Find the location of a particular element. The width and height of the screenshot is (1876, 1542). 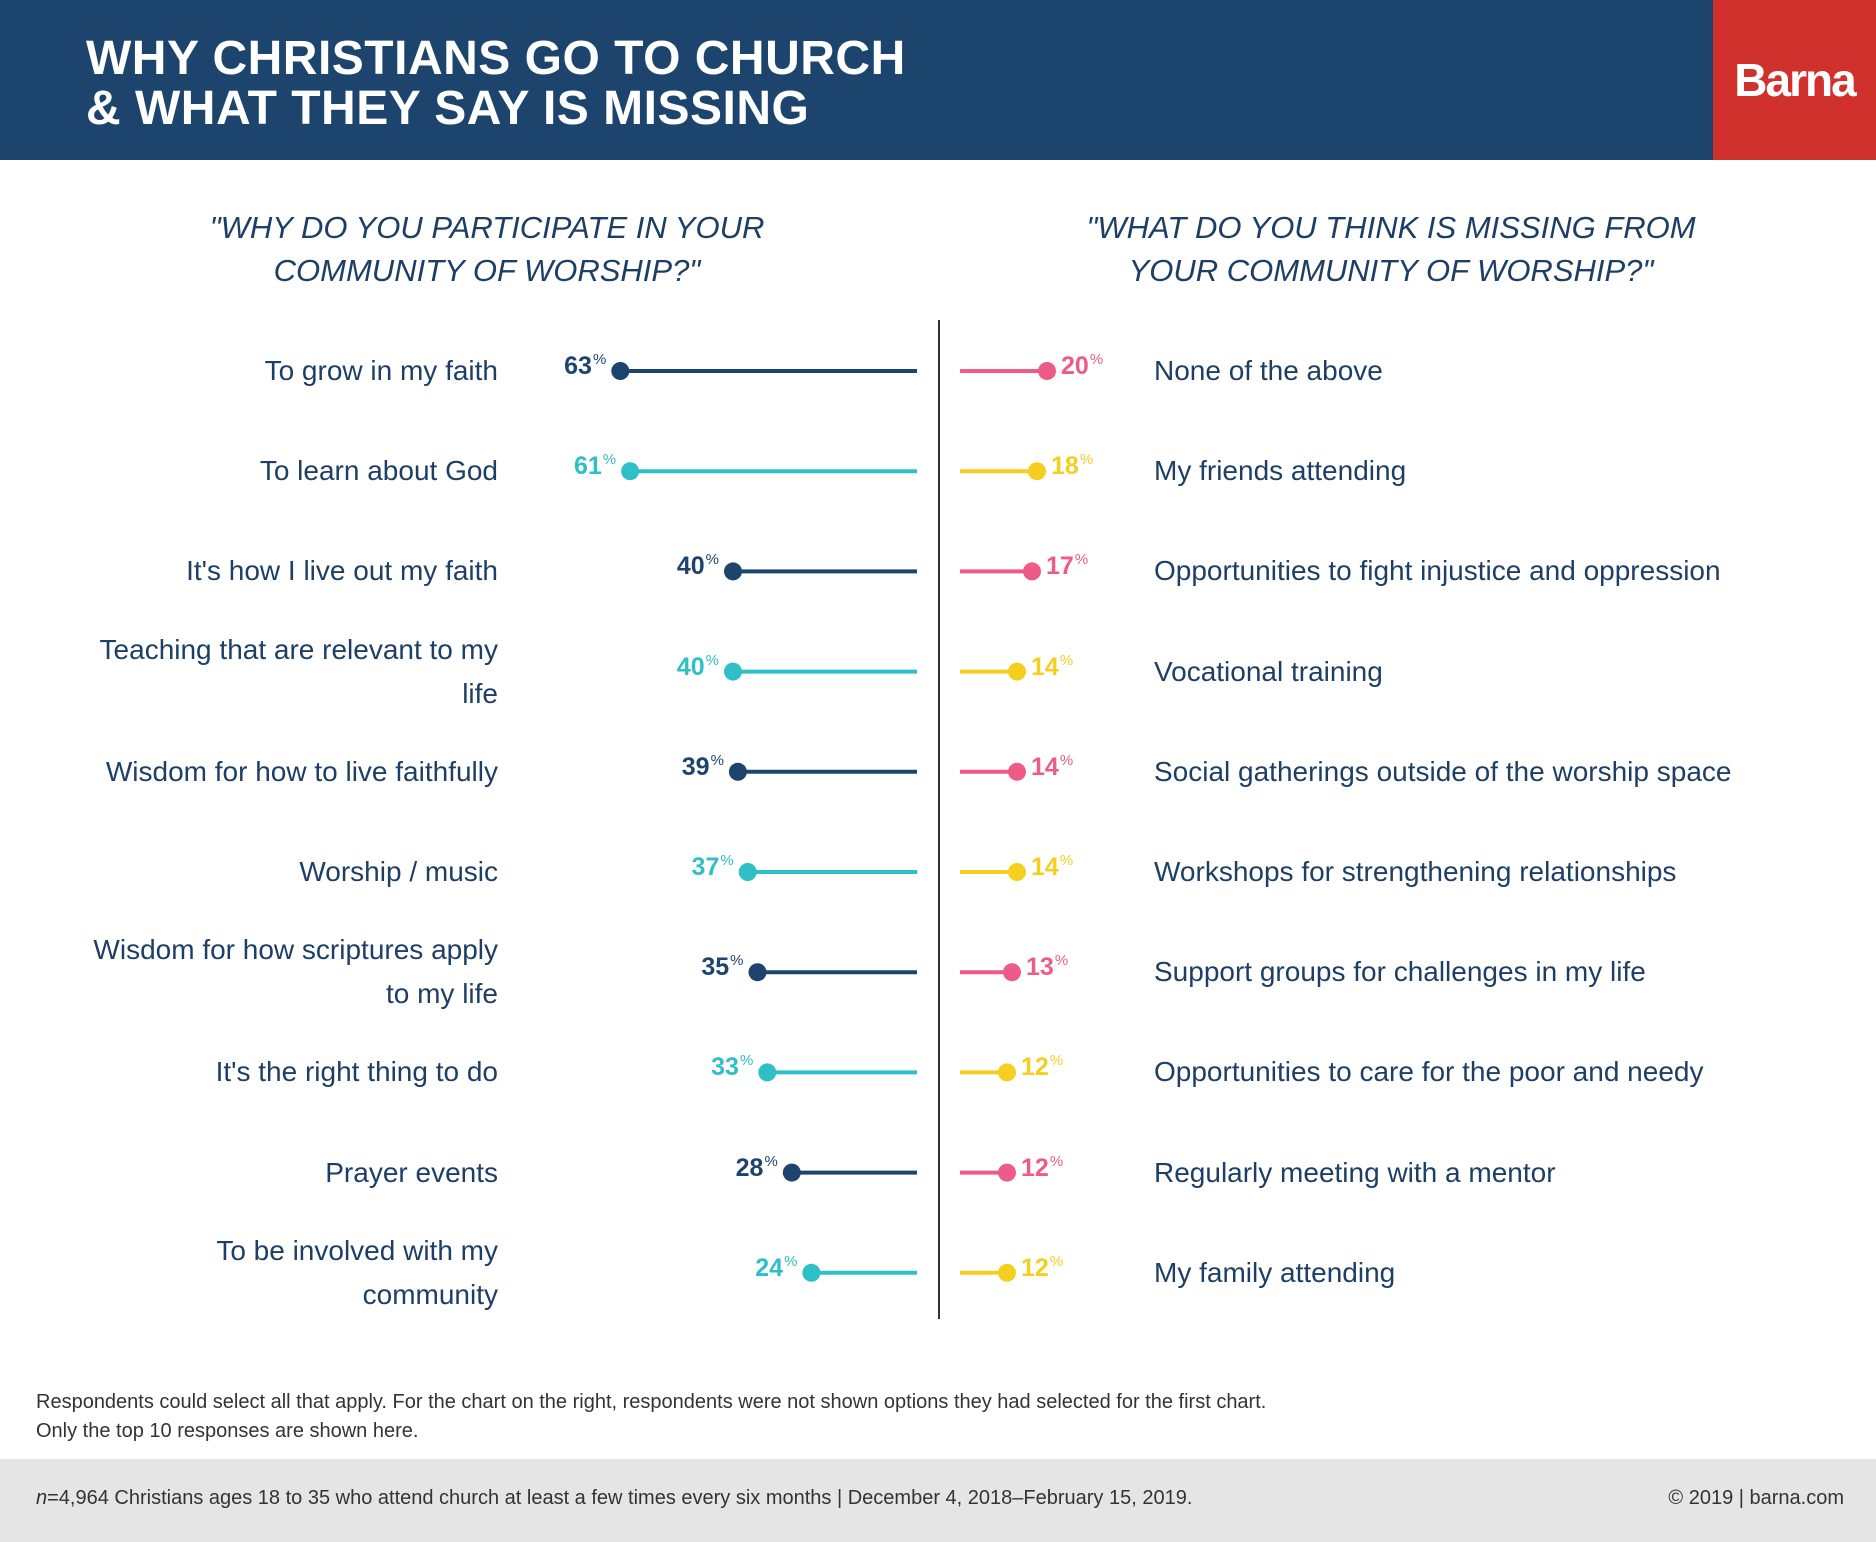

right-category-label: None of the above is located at coordinates (1268, 370).